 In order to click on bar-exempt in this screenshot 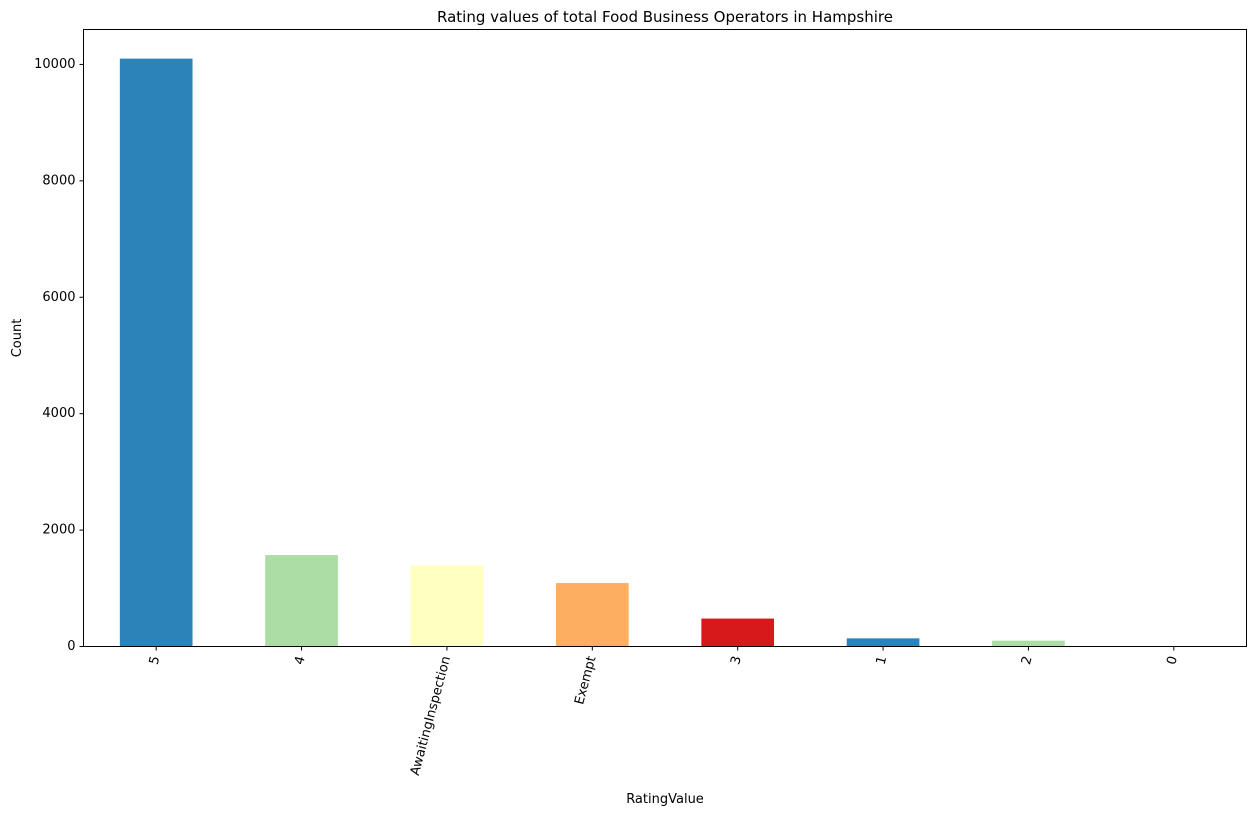, I will do `click(592, 615)`.